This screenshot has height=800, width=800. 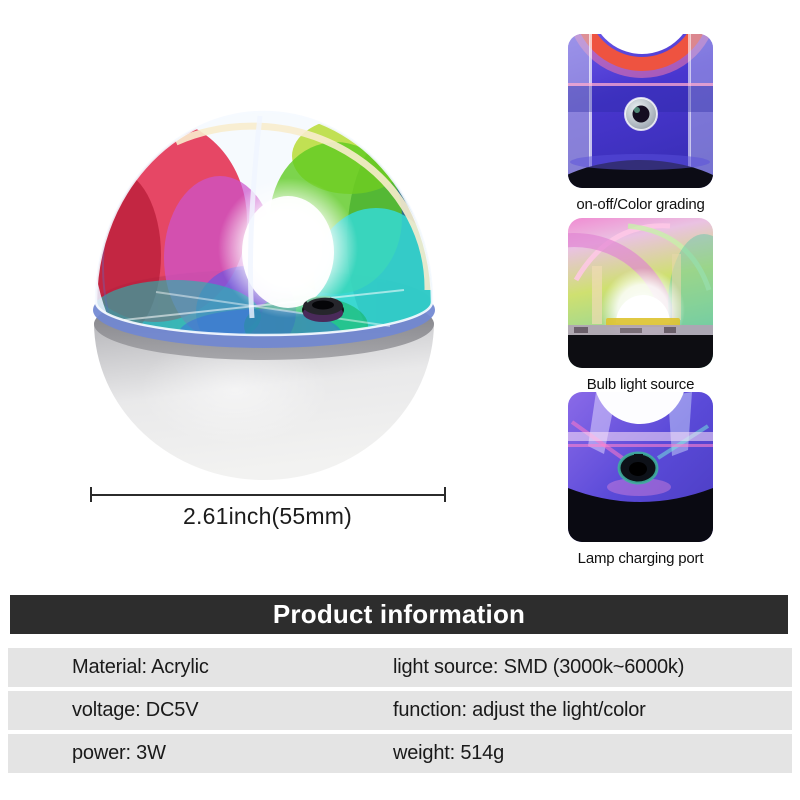 I want to click on thumbnail-charging-port-caption: Lamp charging port, so click(x=640, y=558).